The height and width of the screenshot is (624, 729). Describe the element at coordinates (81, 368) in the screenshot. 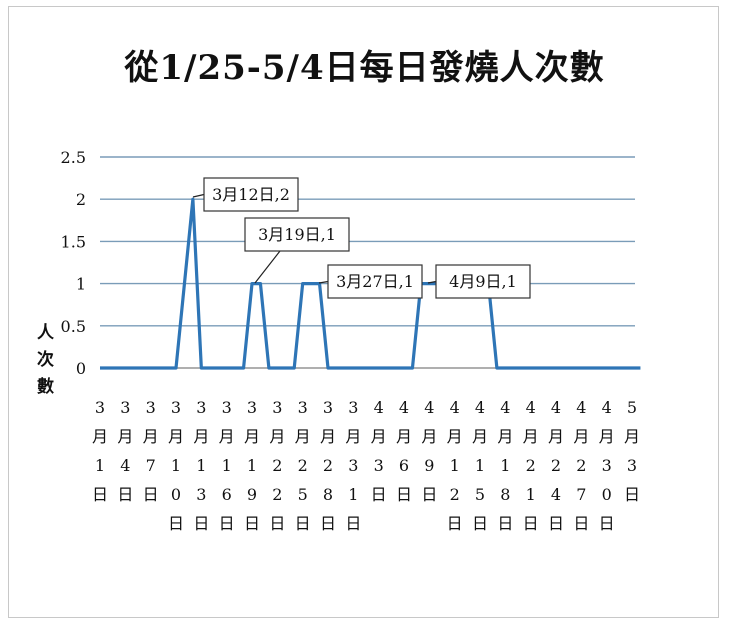

I see `y-tick-label: 0` at that location.